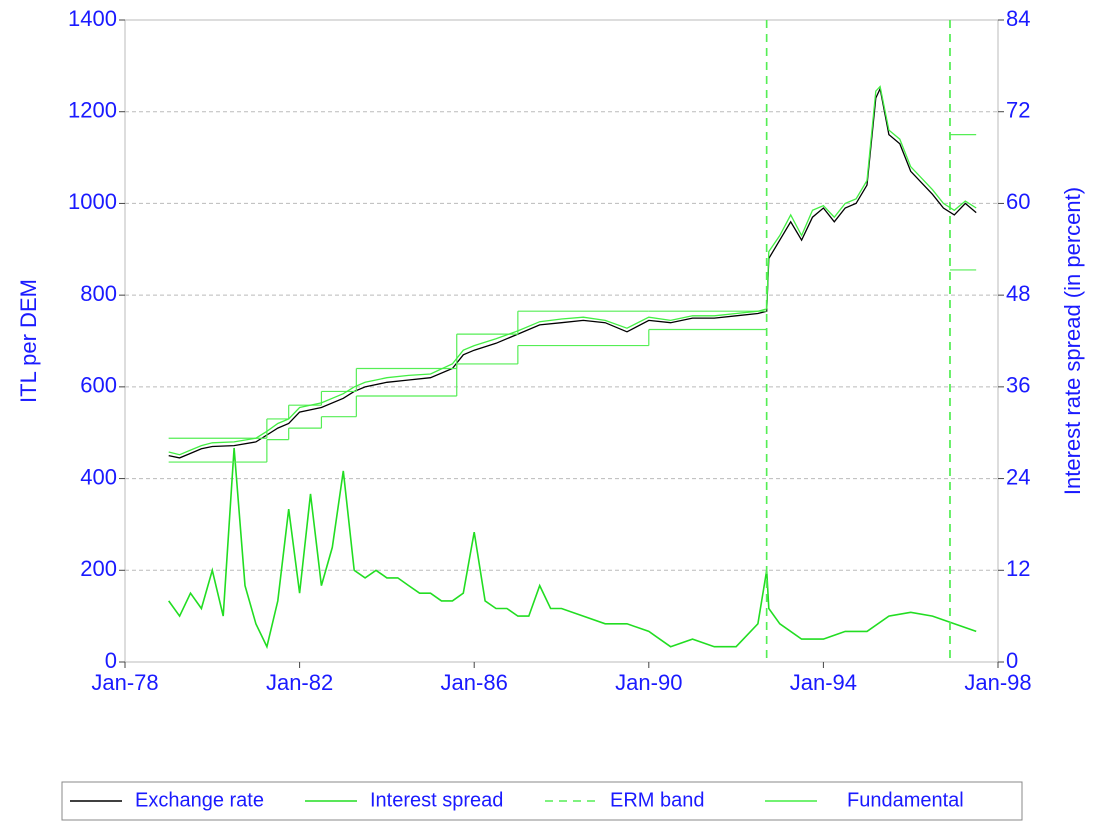  What do you see at coordinates (111, 660) in the screenshot?
I see `y-tick-label: 0` at bounding box center [111, 660].